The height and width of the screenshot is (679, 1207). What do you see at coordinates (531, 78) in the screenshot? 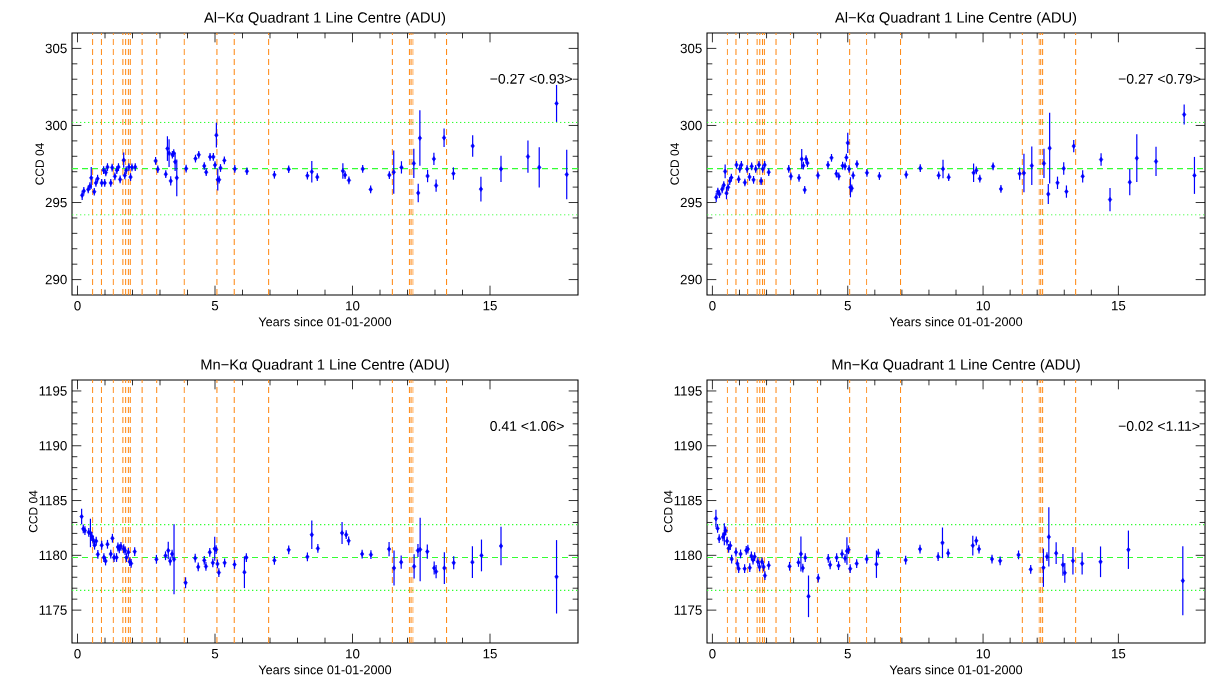
I see `annotation: −0.27 <0.93>` at bounding box center [531, 78].